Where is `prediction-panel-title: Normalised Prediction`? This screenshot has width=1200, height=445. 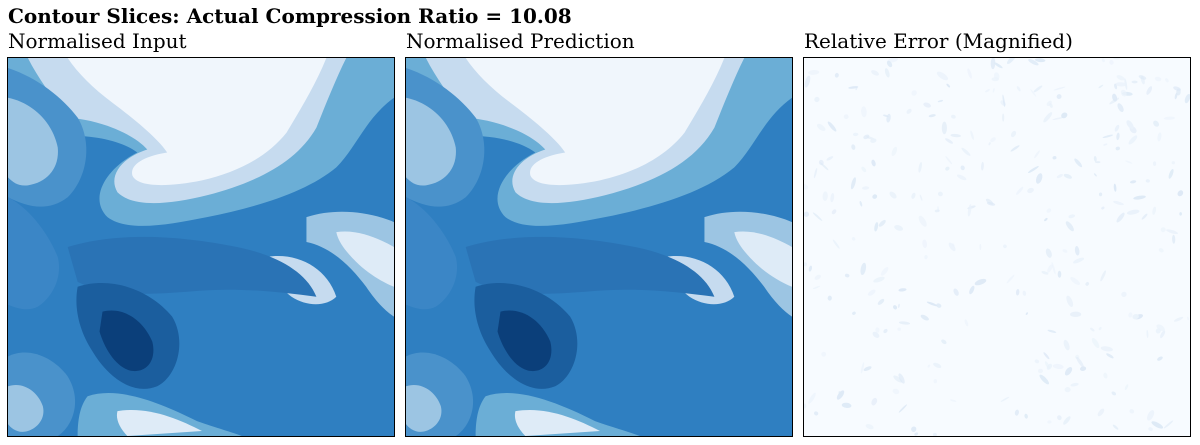 prediction-panel-title: Normalised Prediction is located at coordinates (520, 41).